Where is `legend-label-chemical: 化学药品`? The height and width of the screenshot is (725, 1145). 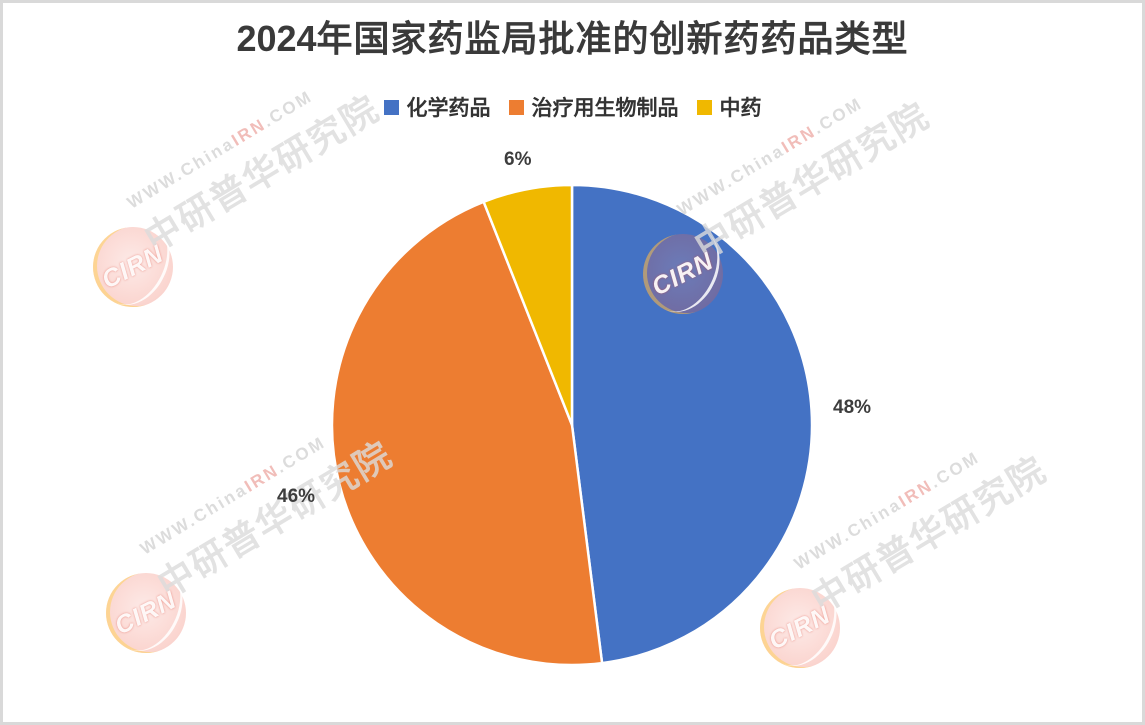 legend-label-chemical: 化学药品 is located at coordinates (448, 108).